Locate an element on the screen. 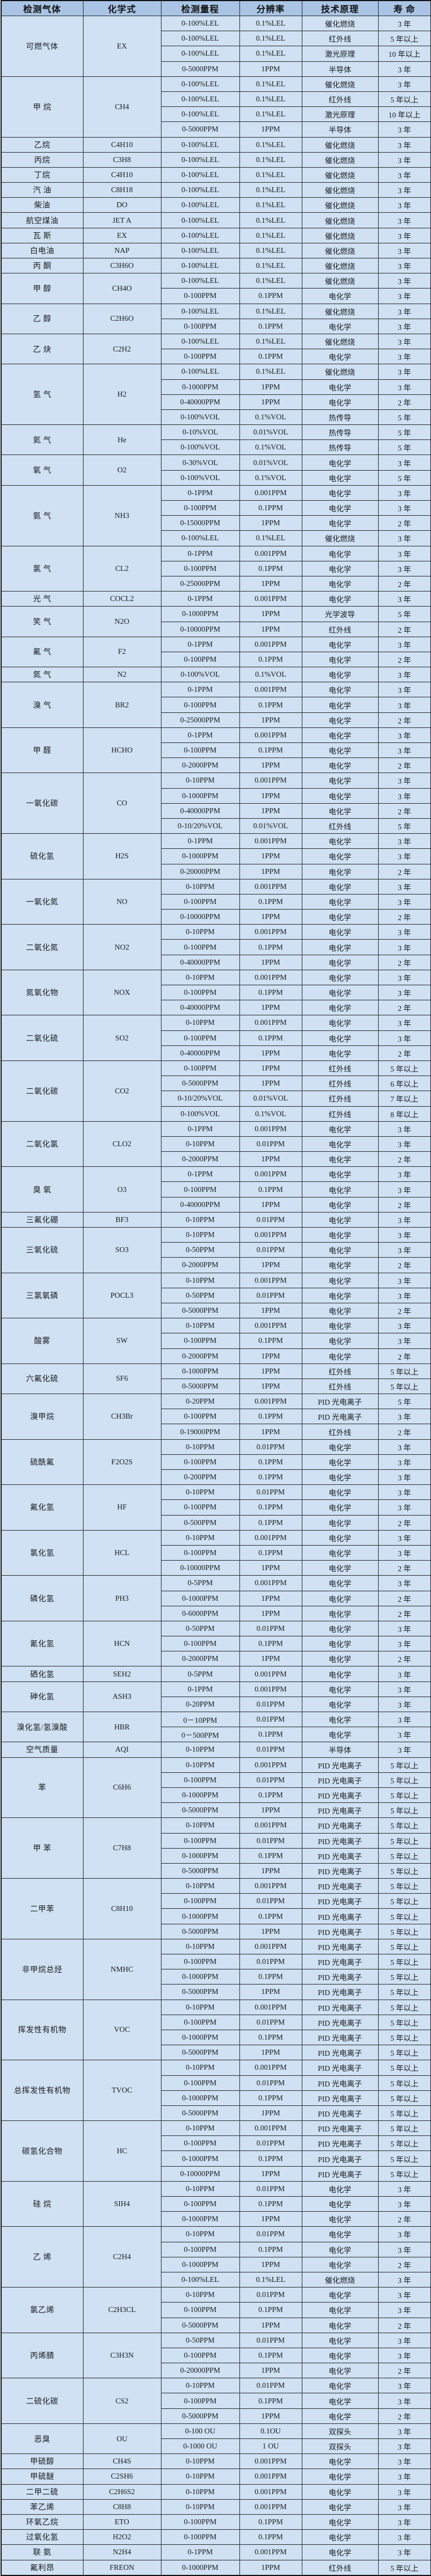  principle-cell: PID 光电离子 is located at coordinates (340, 1765).